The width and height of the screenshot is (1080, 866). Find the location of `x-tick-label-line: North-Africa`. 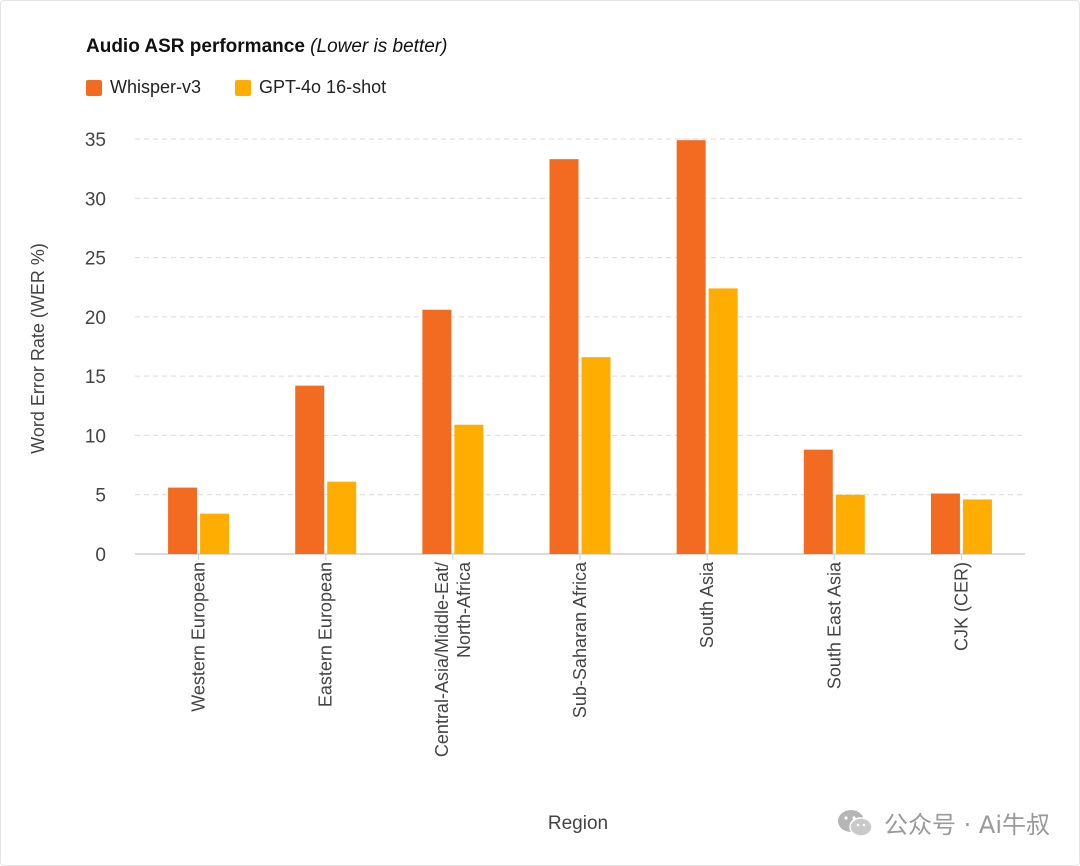

x-tick-label-line: North-Africa is located at coordinates (464, 609).